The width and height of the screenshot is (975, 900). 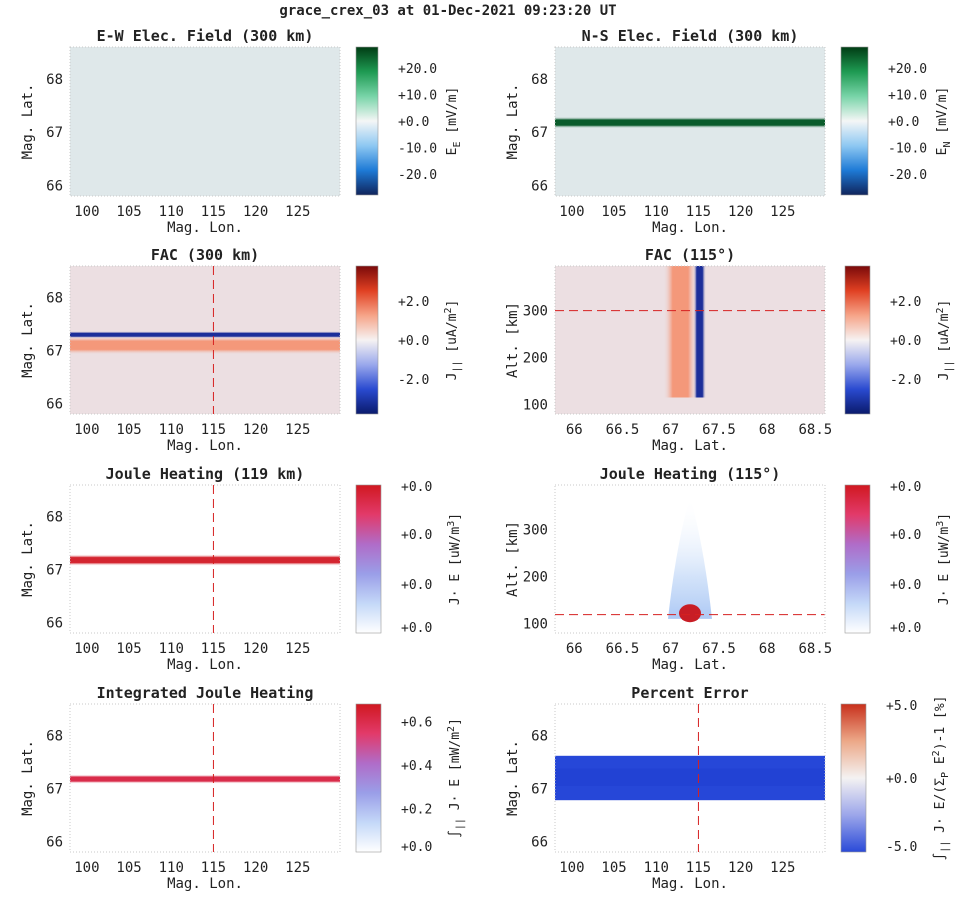 What do you see at coordinates (907, 96) in the screenshot?
I see `colorbar-tick-label: +10.0` at bounding box center [907, 96].